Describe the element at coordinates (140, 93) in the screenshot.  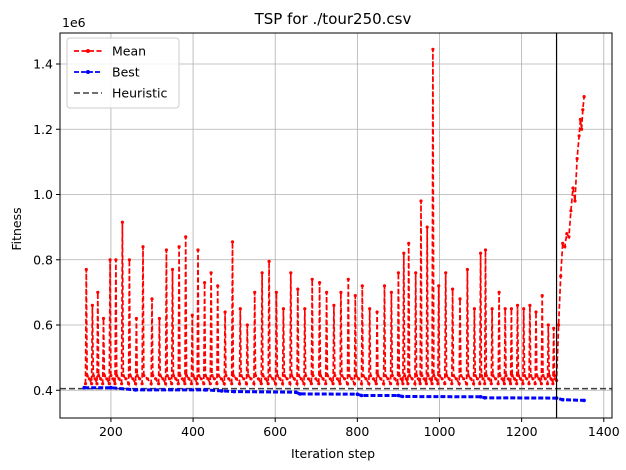
I see `legend-label: Heuristic` at that location.